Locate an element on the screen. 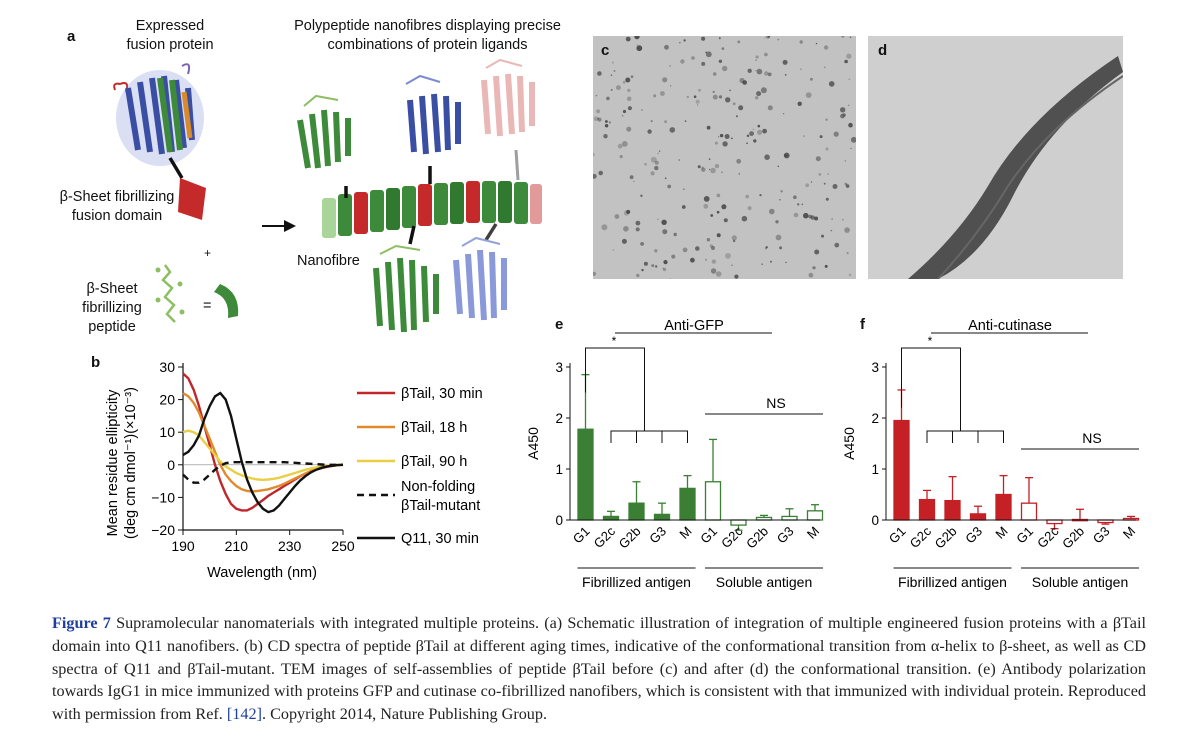 The image size is (1200, 754). category-label: G1 is located at coordinates (708, 535).